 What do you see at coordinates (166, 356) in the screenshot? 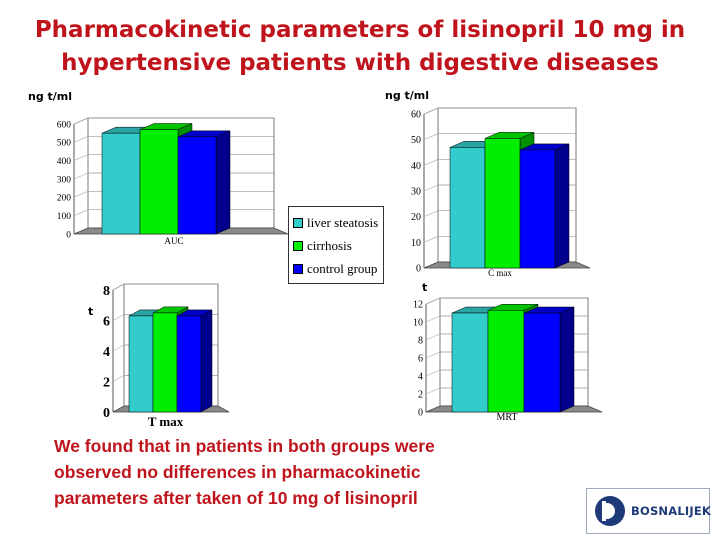
I see `tmax-chart: 0 2 4 6 8 T max` at bounding box center [166, 356].